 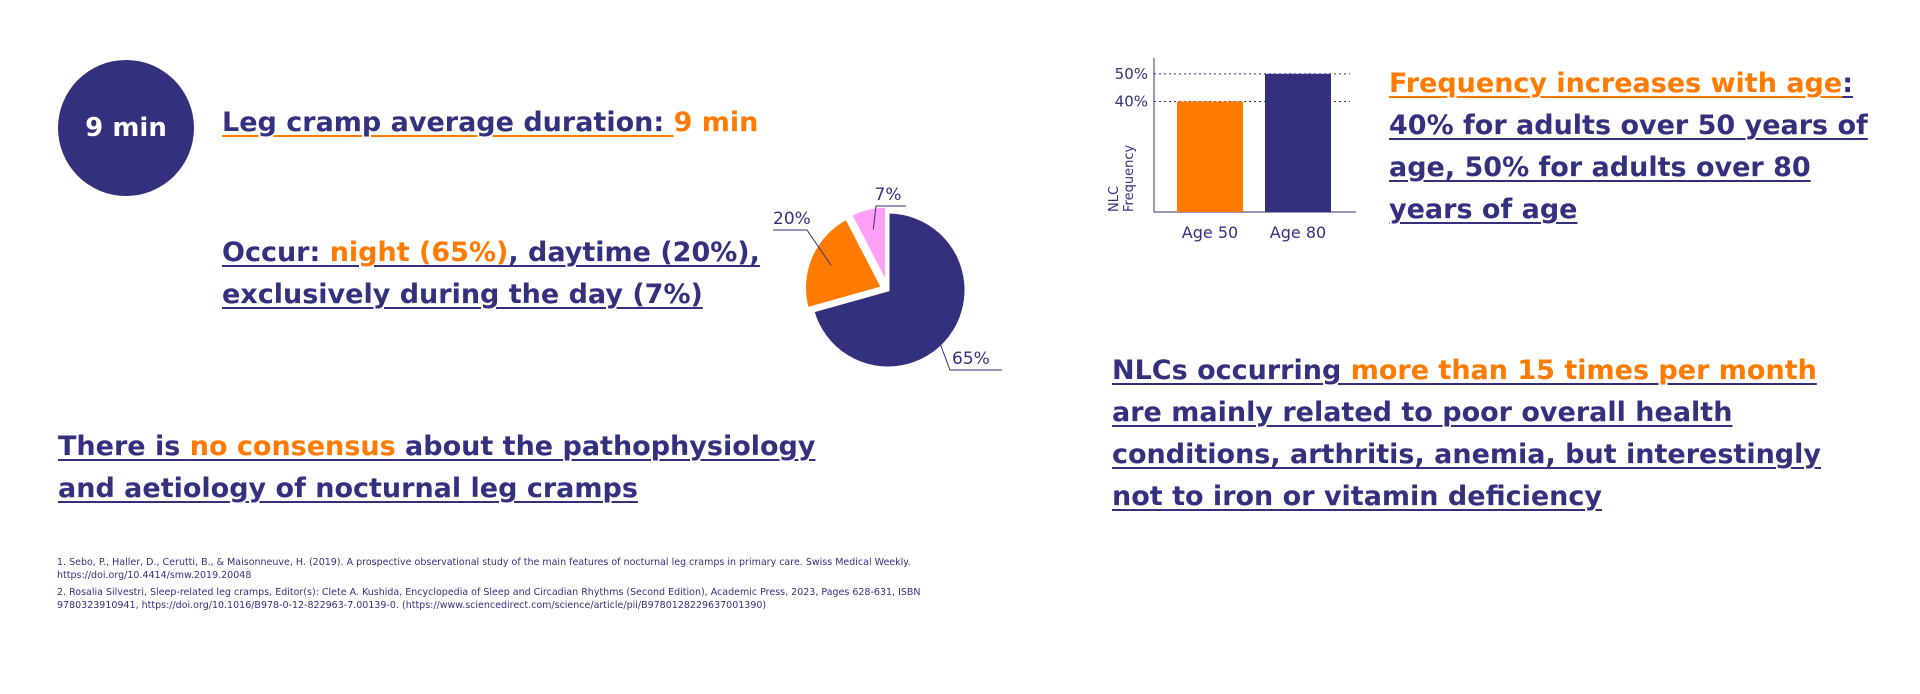 I want to click on consensus-part1: There is, so click(x=124, y=446).